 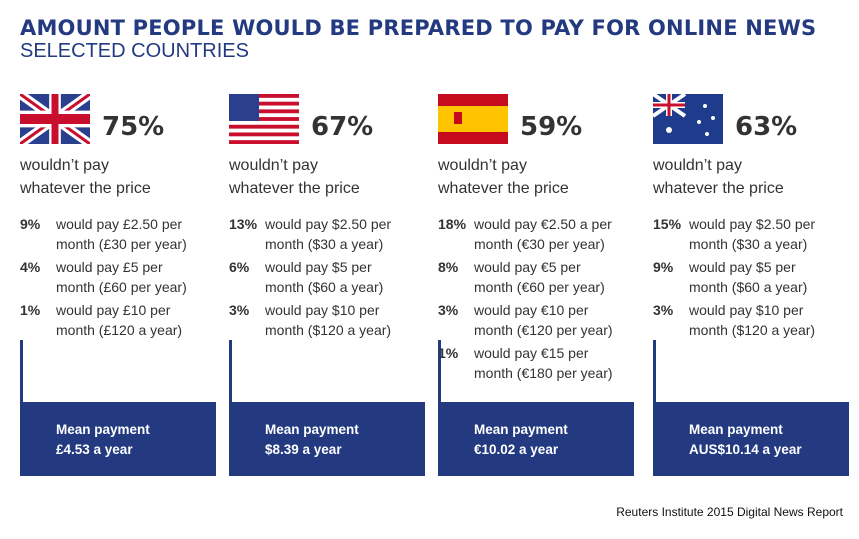 I want to click on price-row: 15% would pay $2.50 per month ($30 a year), so click(x=753, y=234).